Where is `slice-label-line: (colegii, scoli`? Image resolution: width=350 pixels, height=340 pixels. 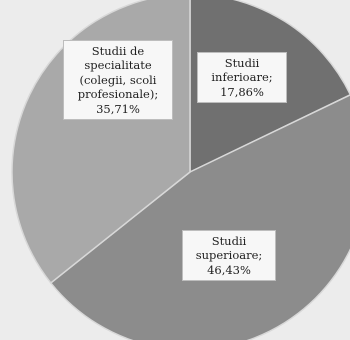 slice-label-line: (colegii, scoli is located at coordinates (118, 79).